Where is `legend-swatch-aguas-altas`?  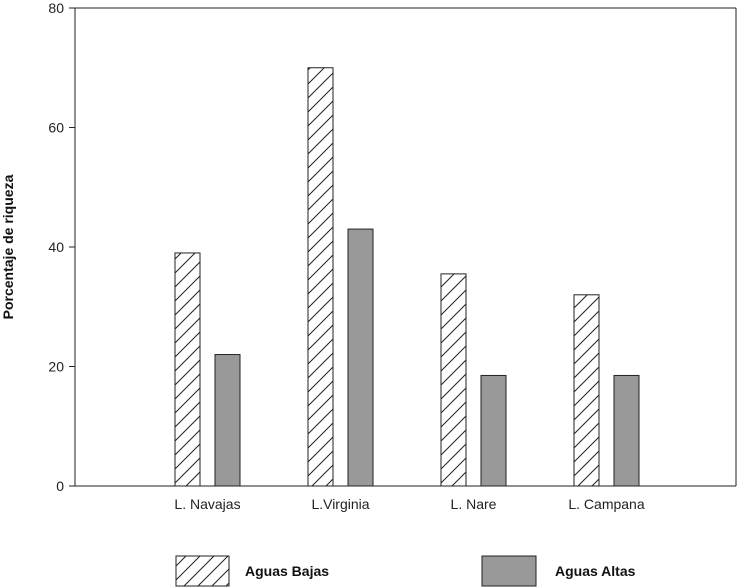 legend-swatch-aguas-altas is located at coordinates (509, 571).